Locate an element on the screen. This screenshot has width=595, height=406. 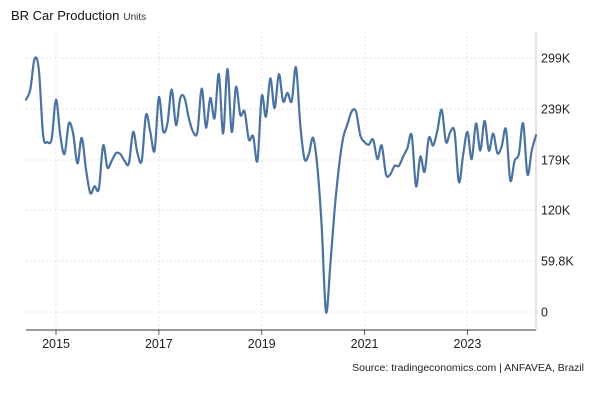
y-tick-label: 179K is located at coordinates (556, 160).